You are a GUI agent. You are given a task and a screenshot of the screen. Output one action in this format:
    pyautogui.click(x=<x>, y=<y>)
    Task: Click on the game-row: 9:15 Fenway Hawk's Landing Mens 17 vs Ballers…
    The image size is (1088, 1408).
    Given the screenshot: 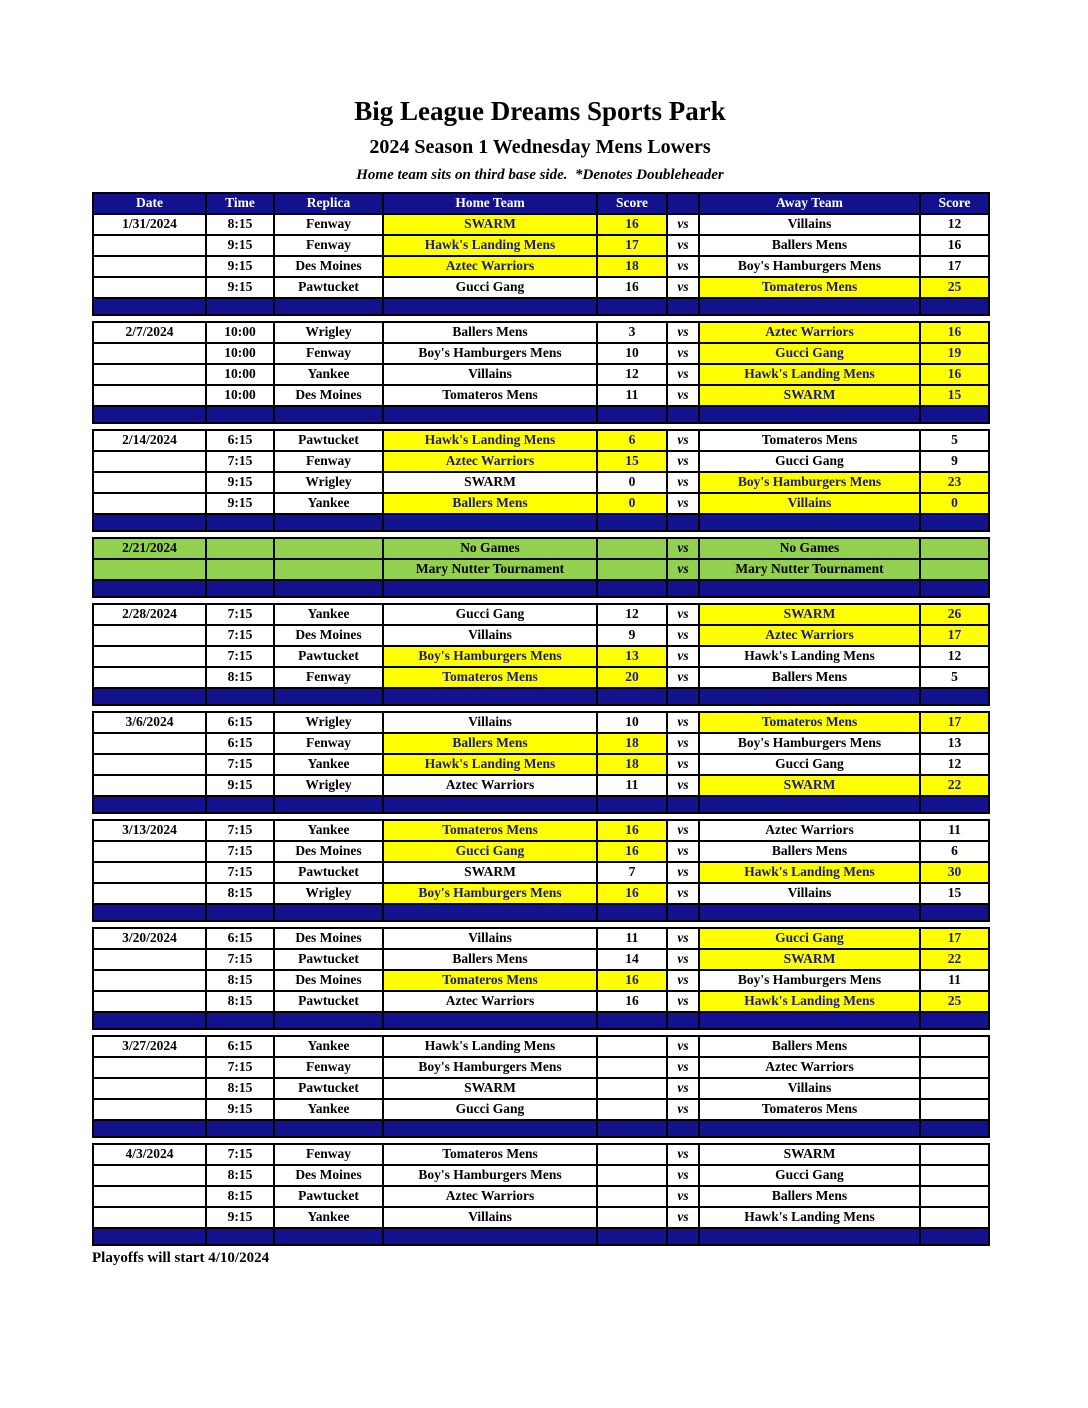 What is the action you would take?
    pyautogui.click(x=541, y=245)
    